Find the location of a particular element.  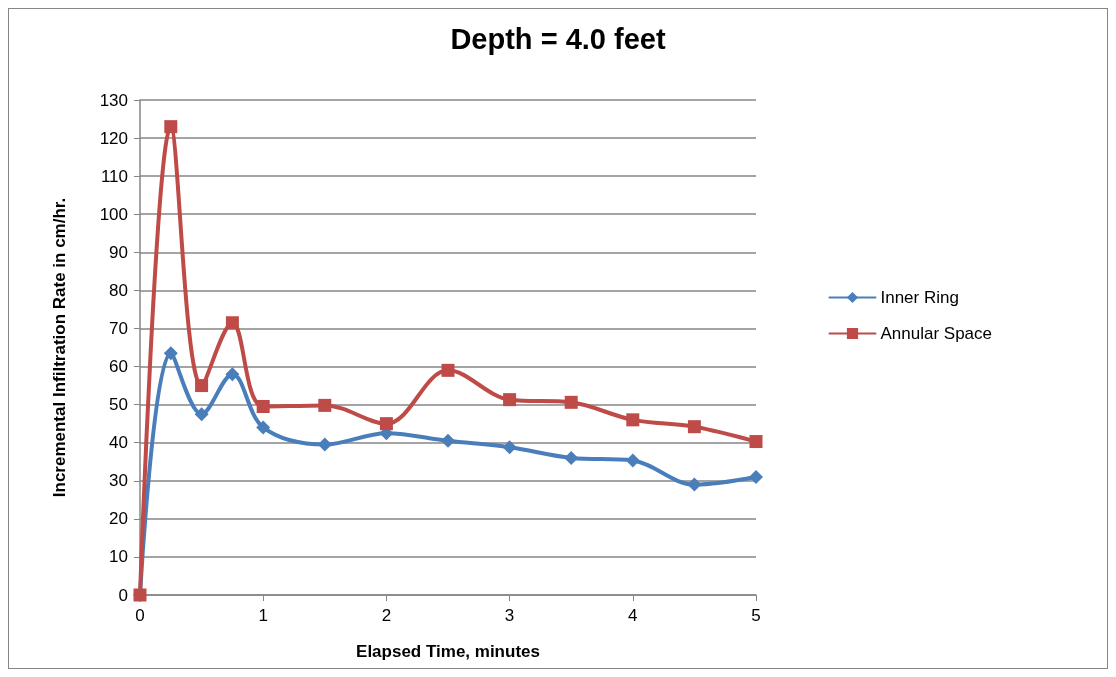

legend-label: Inner Ring is located at coordinates (919, 297).